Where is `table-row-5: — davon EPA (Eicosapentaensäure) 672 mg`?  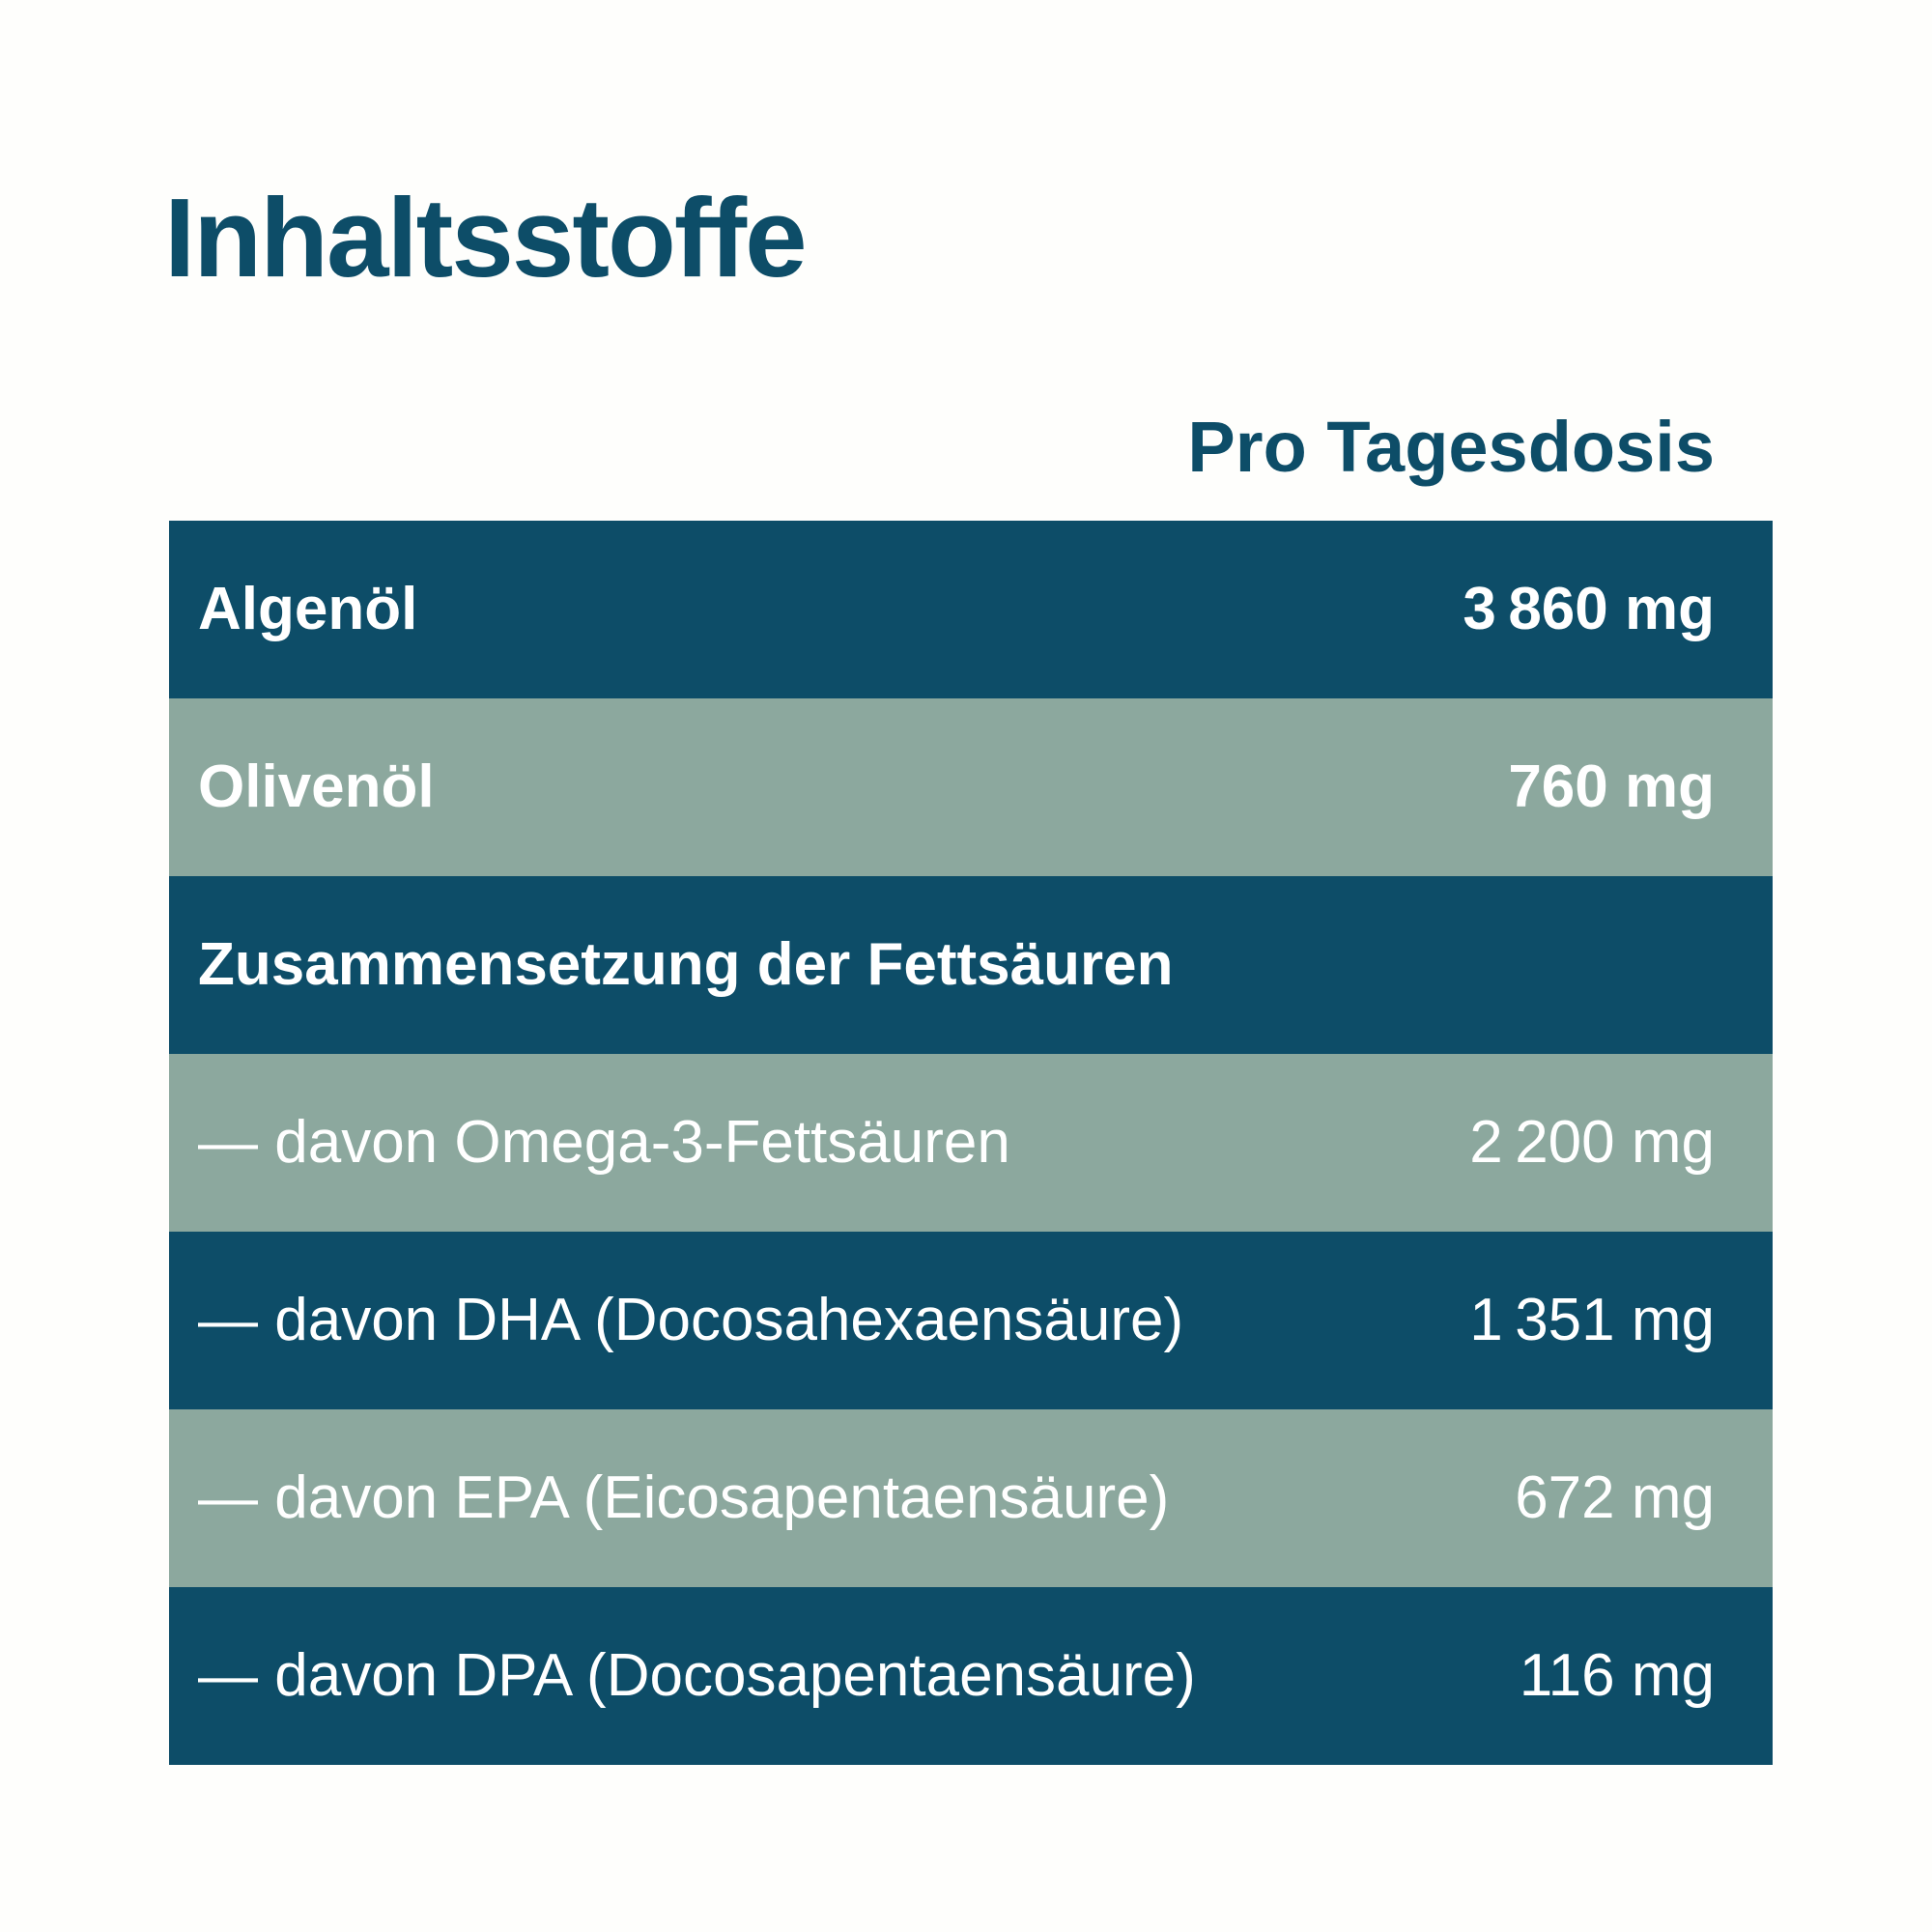
table-row-5: — davon EPA (Eicosapentaensäure) 672 mg is located at coordinates (971, 1498).